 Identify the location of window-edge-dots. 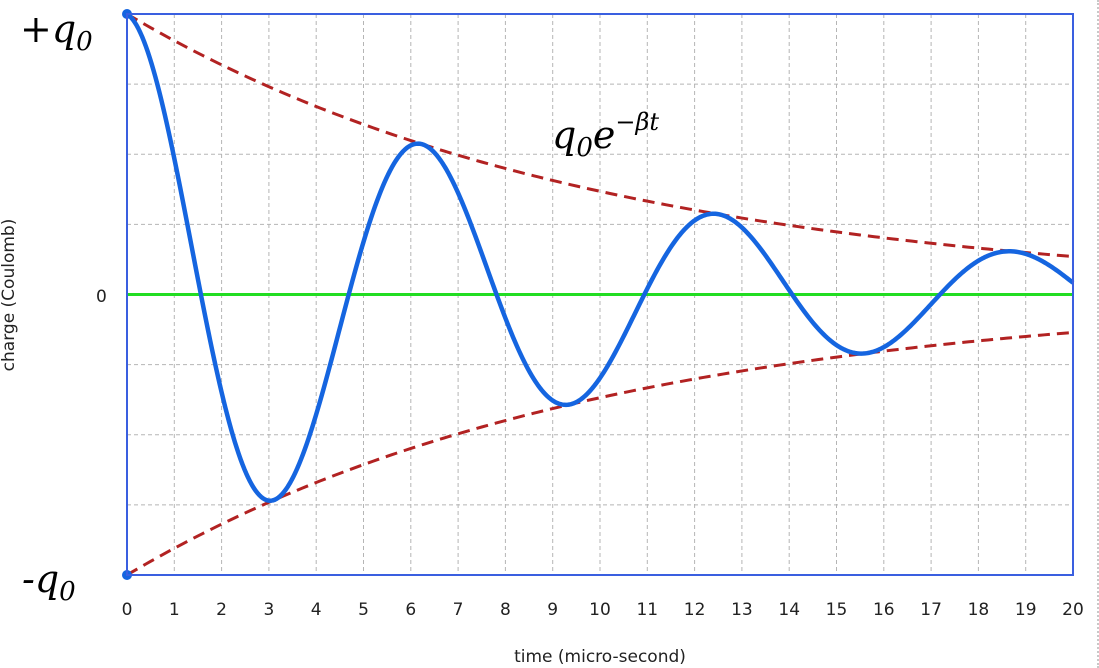
(1095, 334).